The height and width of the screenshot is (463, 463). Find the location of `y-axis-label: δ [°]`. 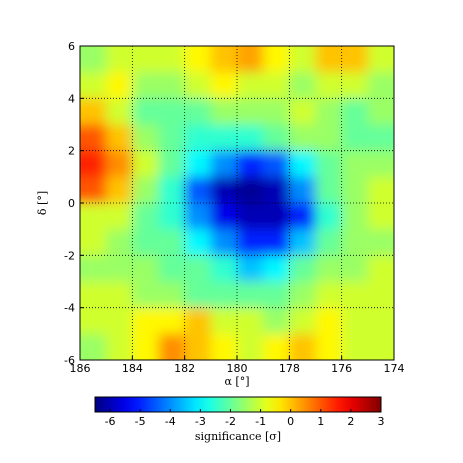

y-axis-label: δ [°] is located at coordinates (42, 203).